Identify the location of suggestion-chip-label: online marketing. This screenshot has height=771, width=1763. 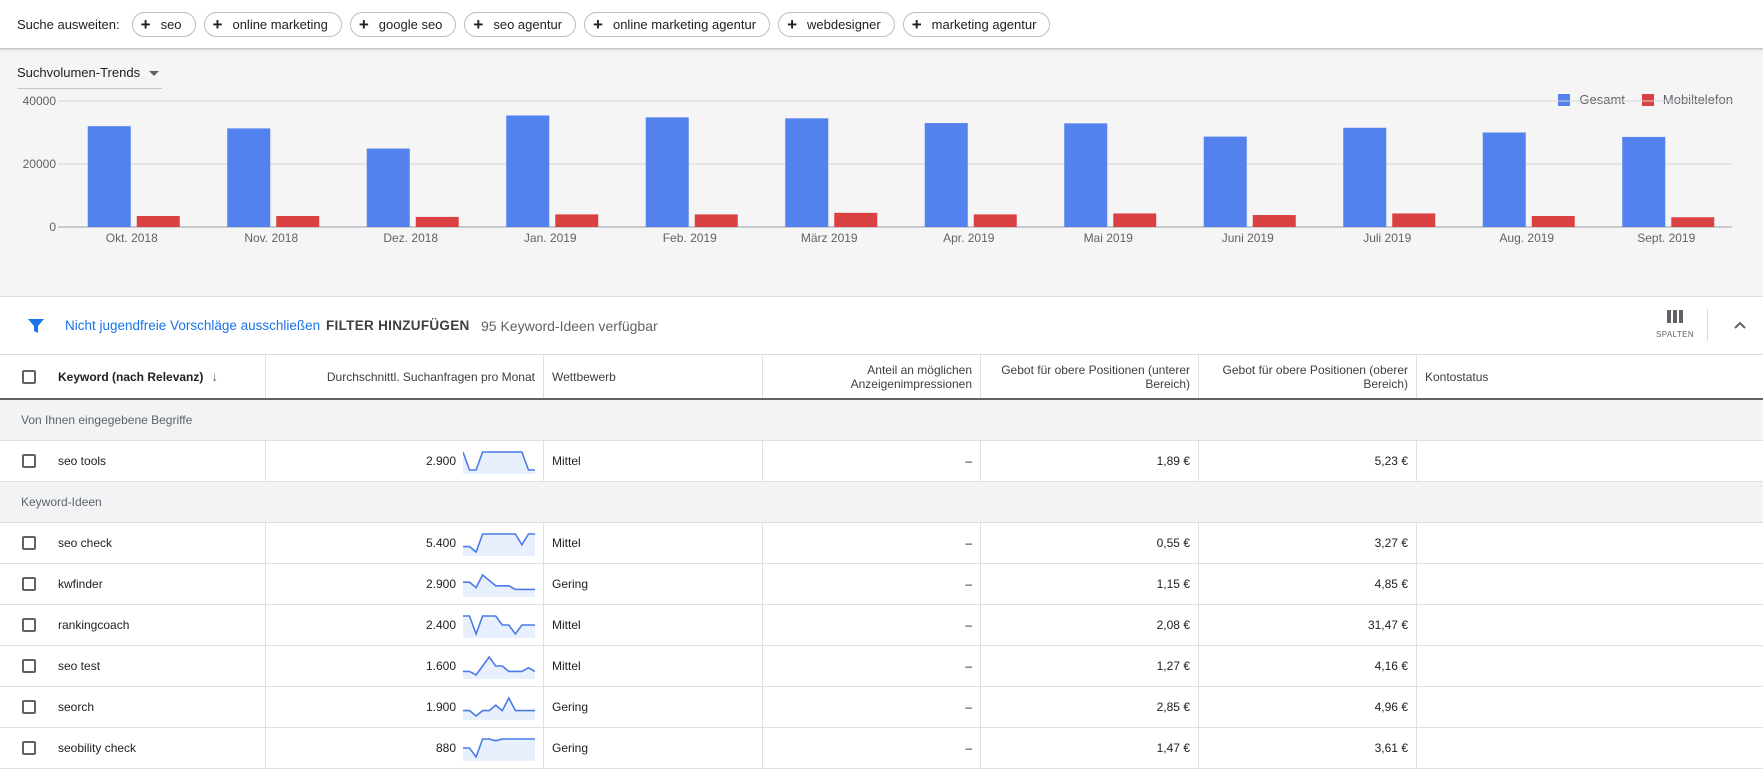
(280, 24).